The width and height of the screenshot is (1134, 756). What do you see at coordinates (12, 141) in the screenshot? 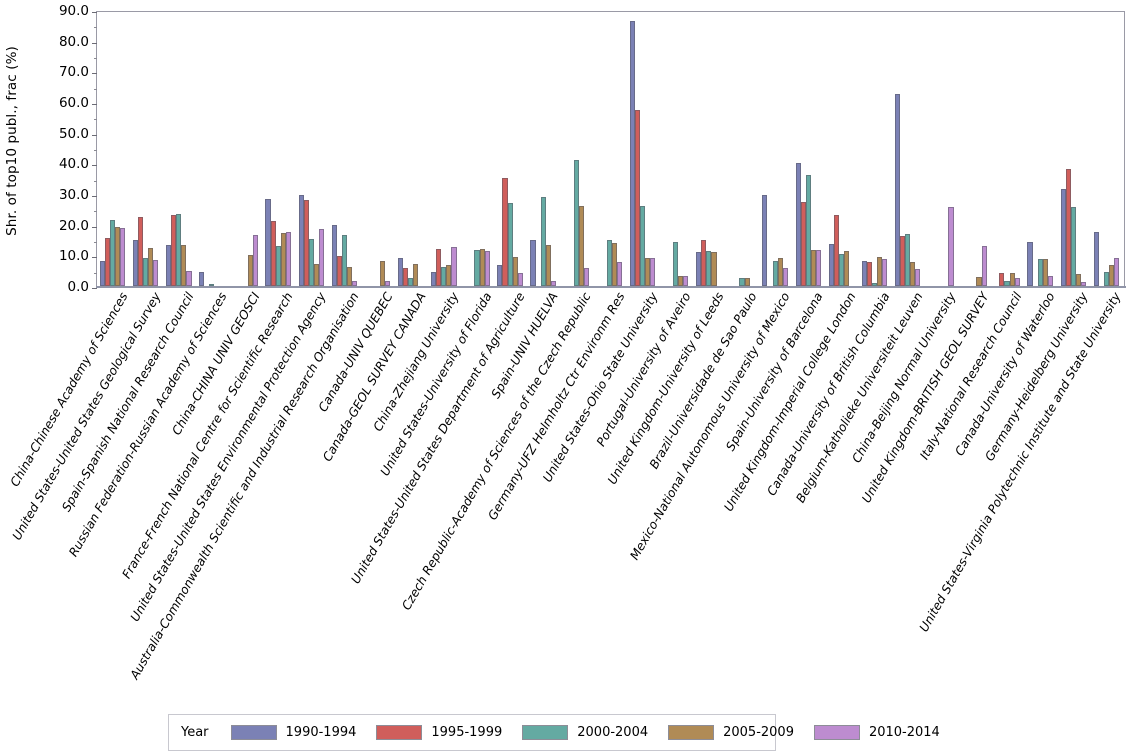
I see `y-axis-title: Shr. of top10 publ., frac (%)` at bounding box center [12, 141].